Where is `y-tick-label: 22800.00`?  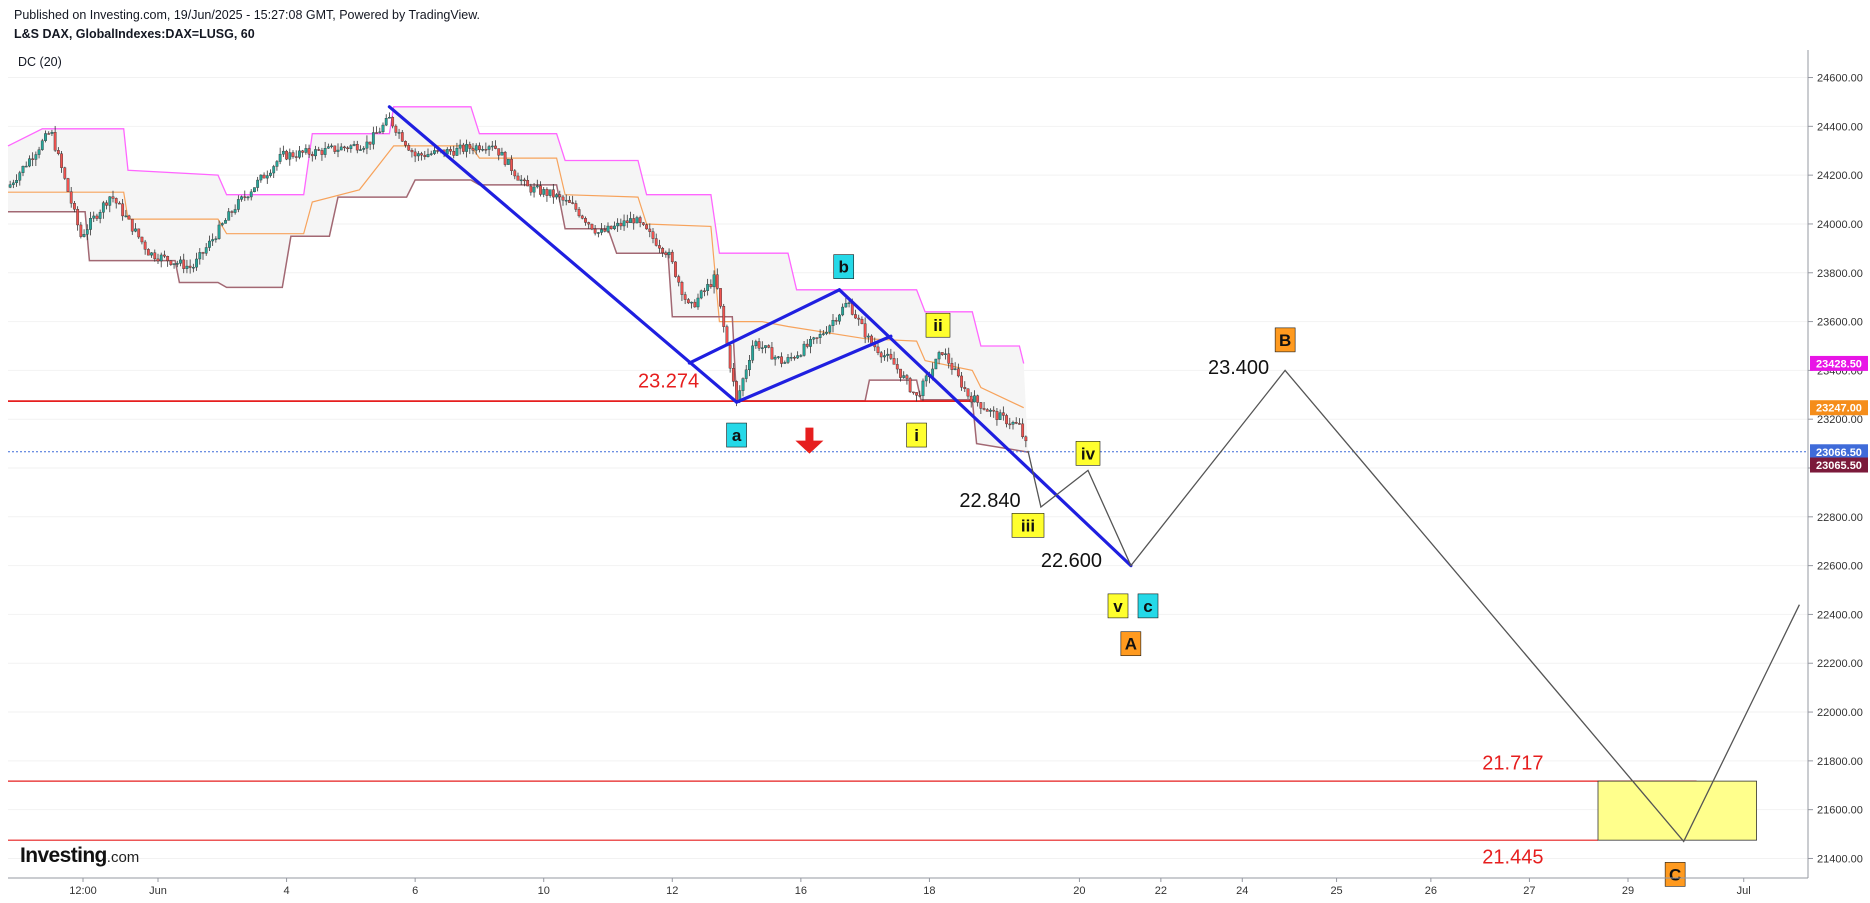
y-tick-label: 22800.00 is located at coordinates (1840, 518).